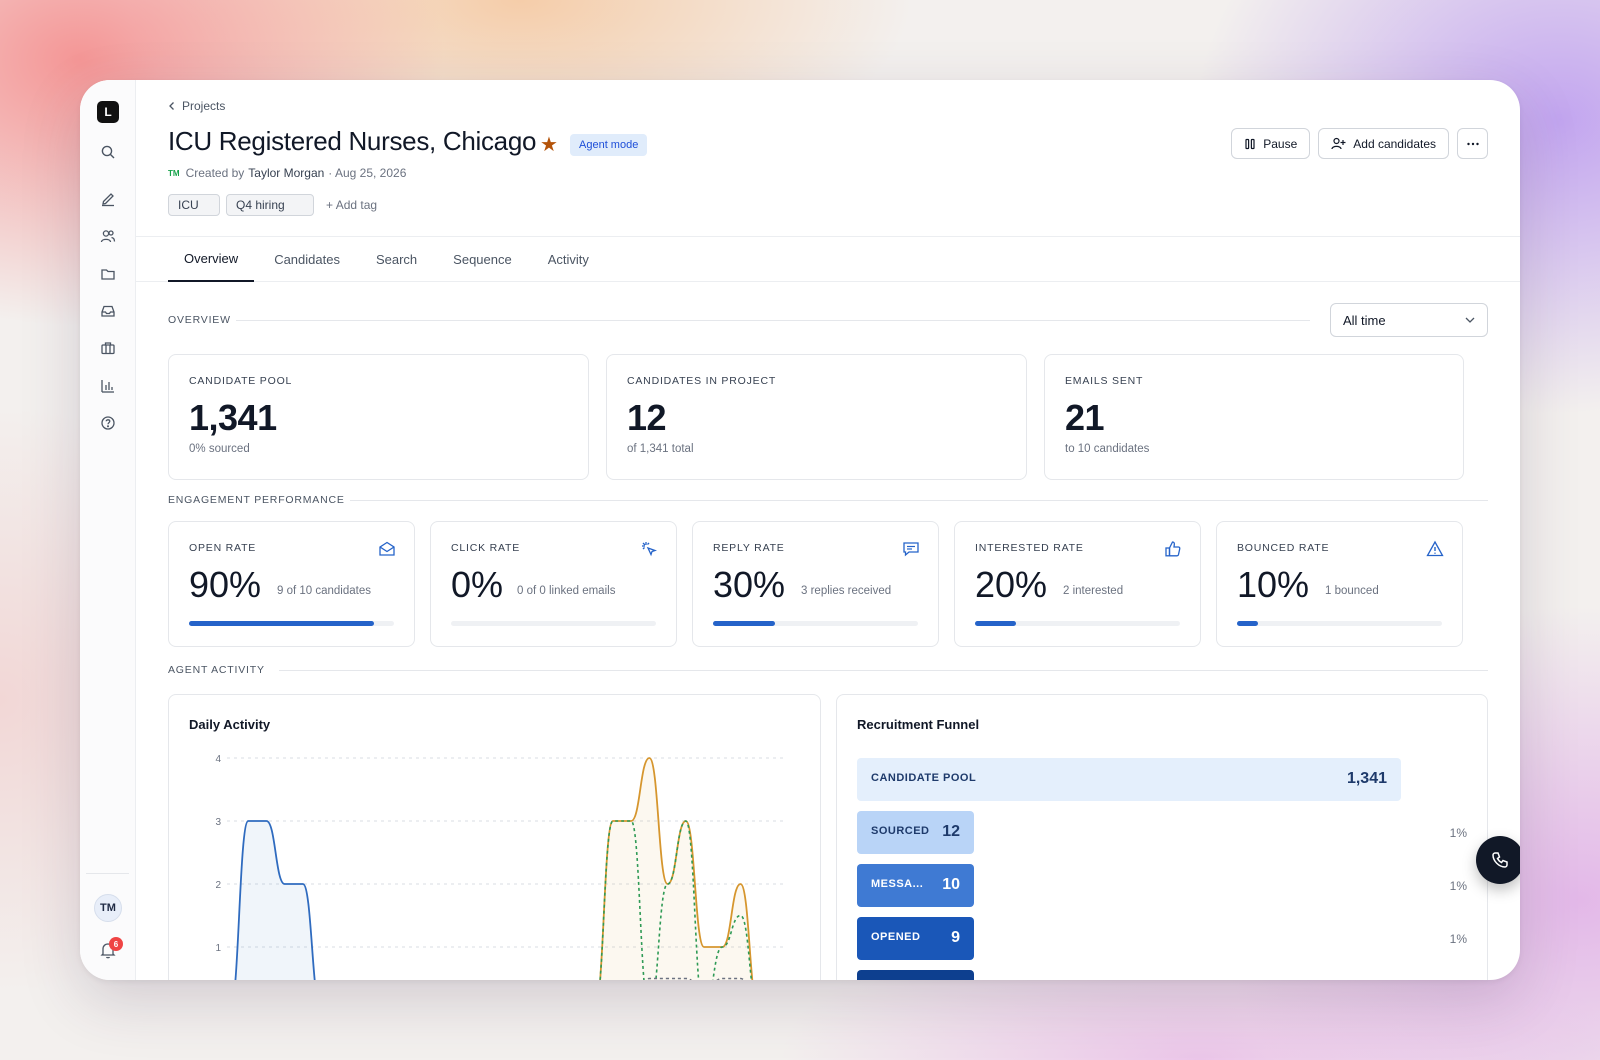  Describe the element at coordinates (609, 145) in the screenshot. I see `agent-mode-badge: Agent mode` at that location.